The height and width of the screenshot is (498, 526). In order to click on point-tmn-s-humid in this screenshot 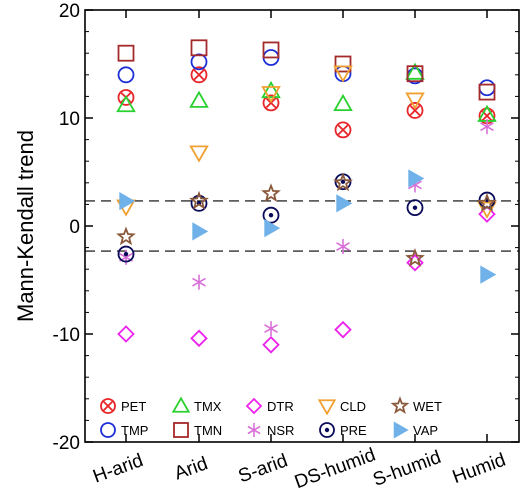, I will do `click(415, 74)`.